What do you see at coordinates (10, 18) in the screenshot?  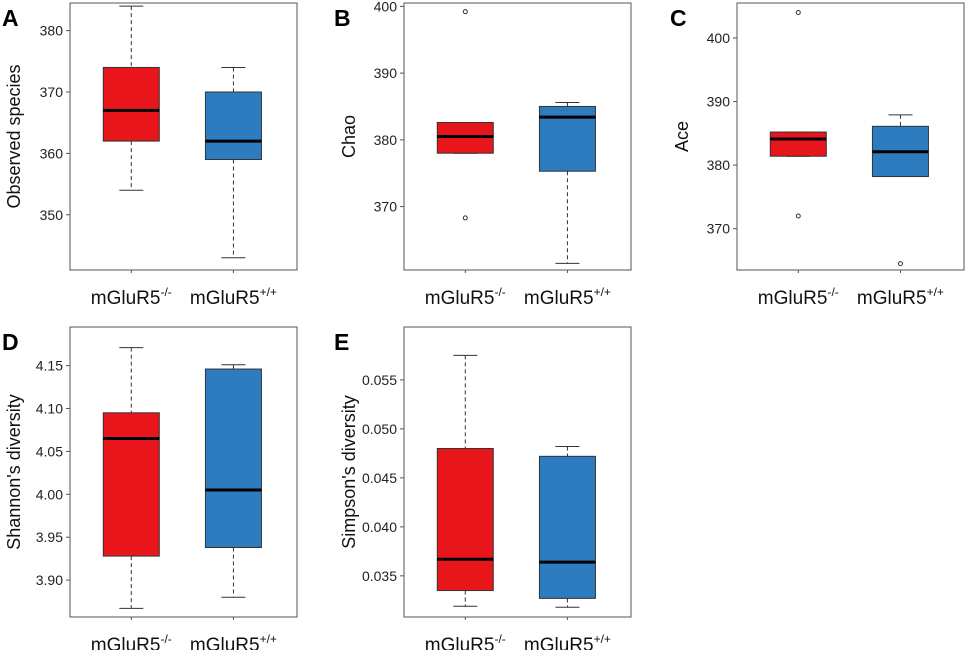 I see `panel-label: A` at bounding box center [10, 18].